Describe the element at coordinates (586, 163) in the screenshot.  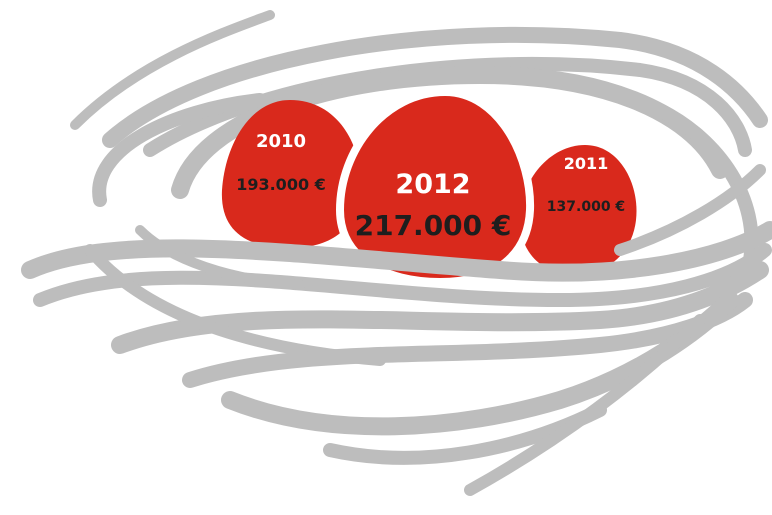
I see `egg-year: 2011` at that location.